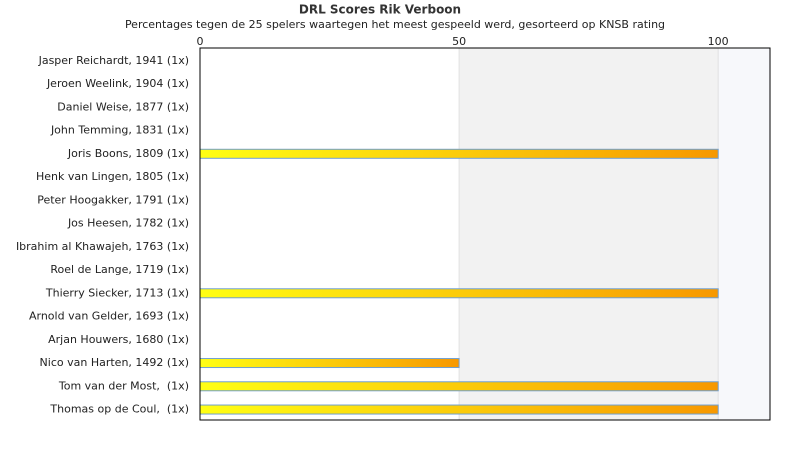 The height and width of the screenshot is (450, 790). What do you see at coordinates (128, 153) in the screenshot?
I see `y-tick-label: Joris Boons, 1809 (1x)` at bounding box center [128, 153].